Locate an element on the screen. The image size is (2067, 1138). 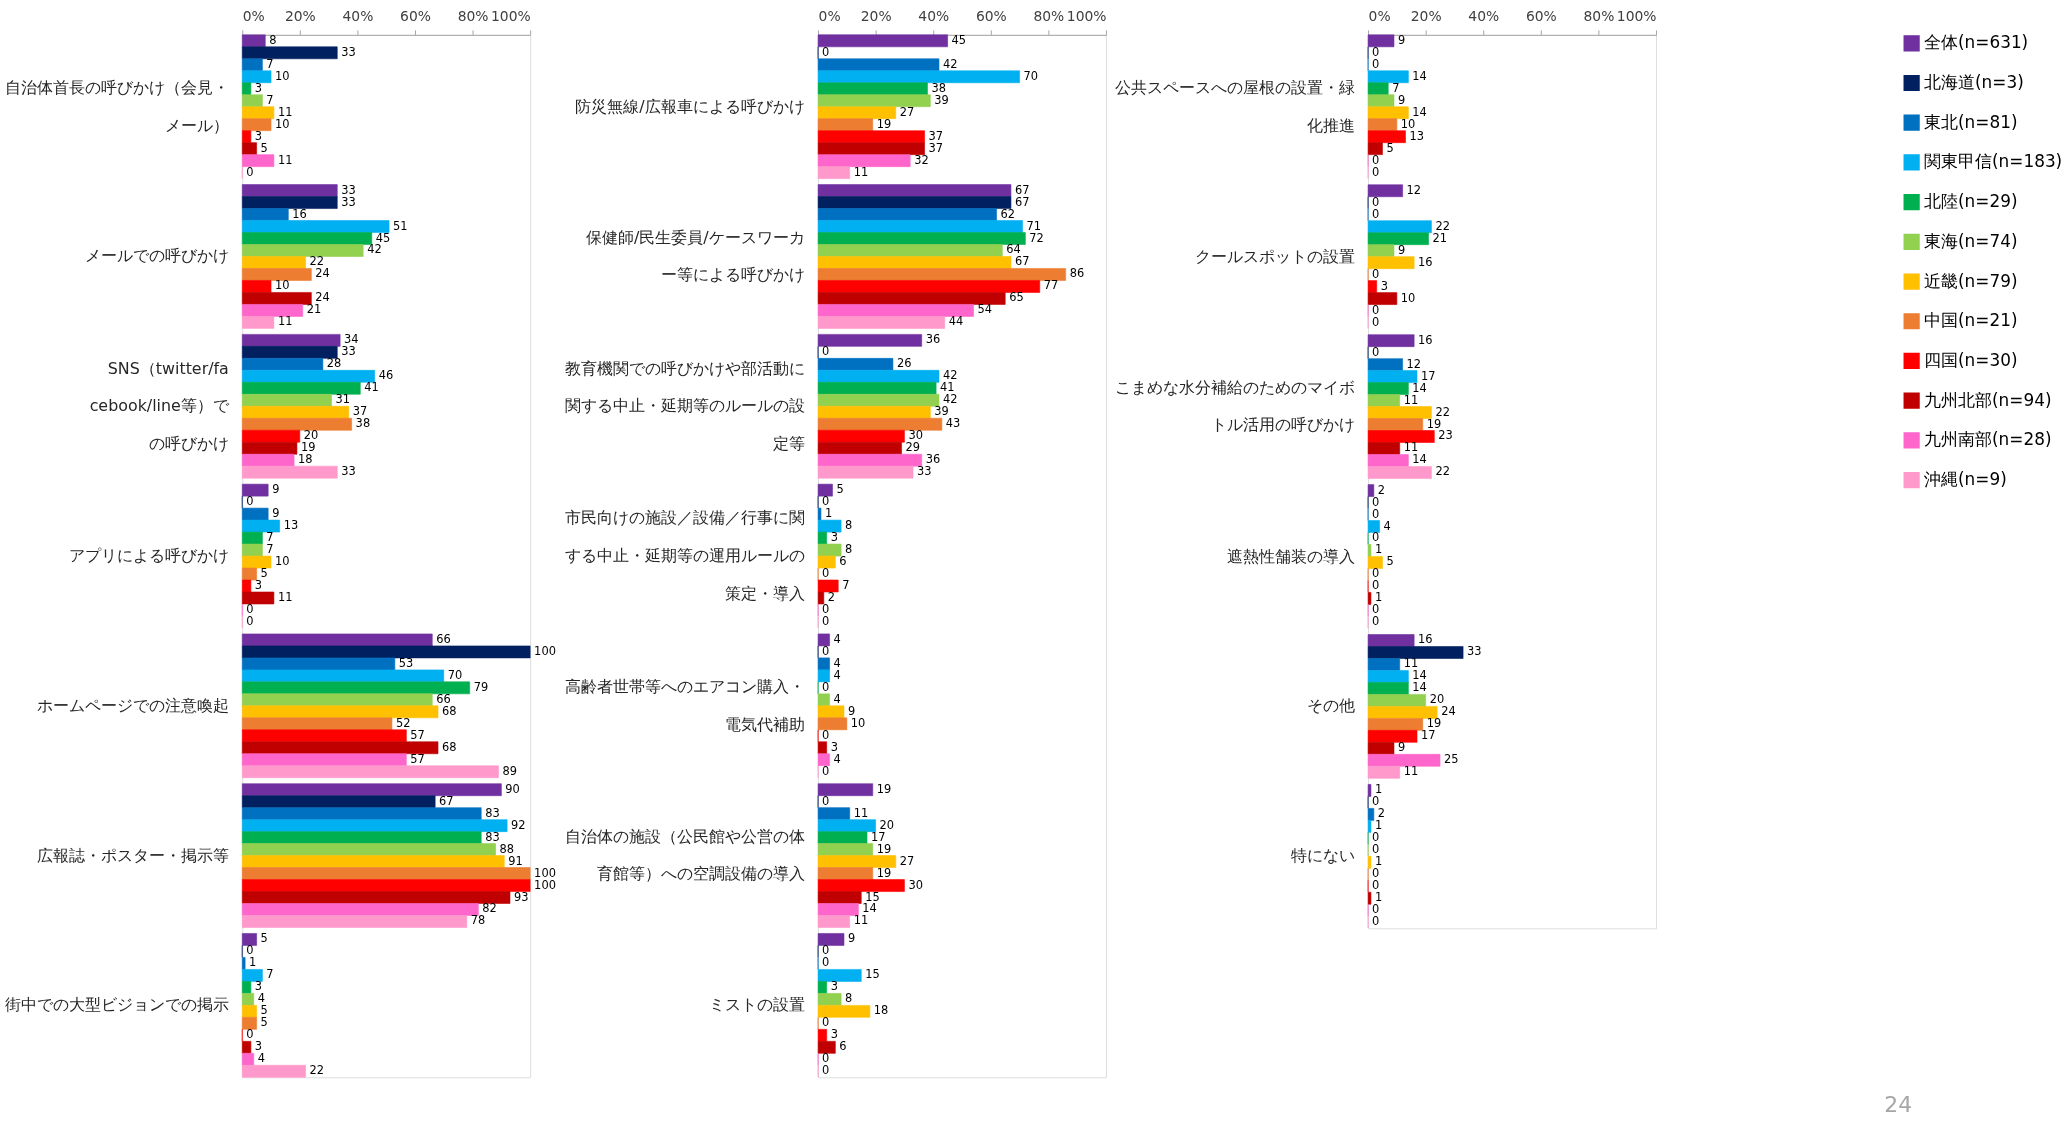
y-tick-label: 公共スペースへの屋根の設置・緑化推進 is located at coordinates (1234, 106).